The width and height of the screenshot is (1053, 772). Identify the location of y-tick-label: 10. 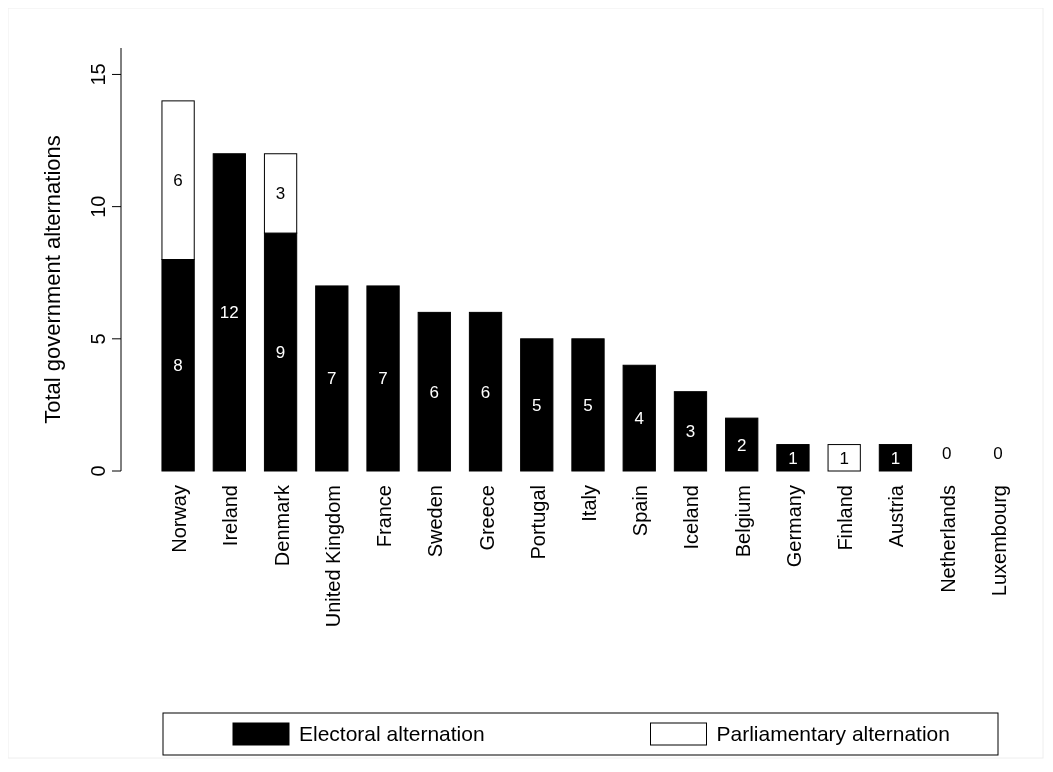
(98, 206).